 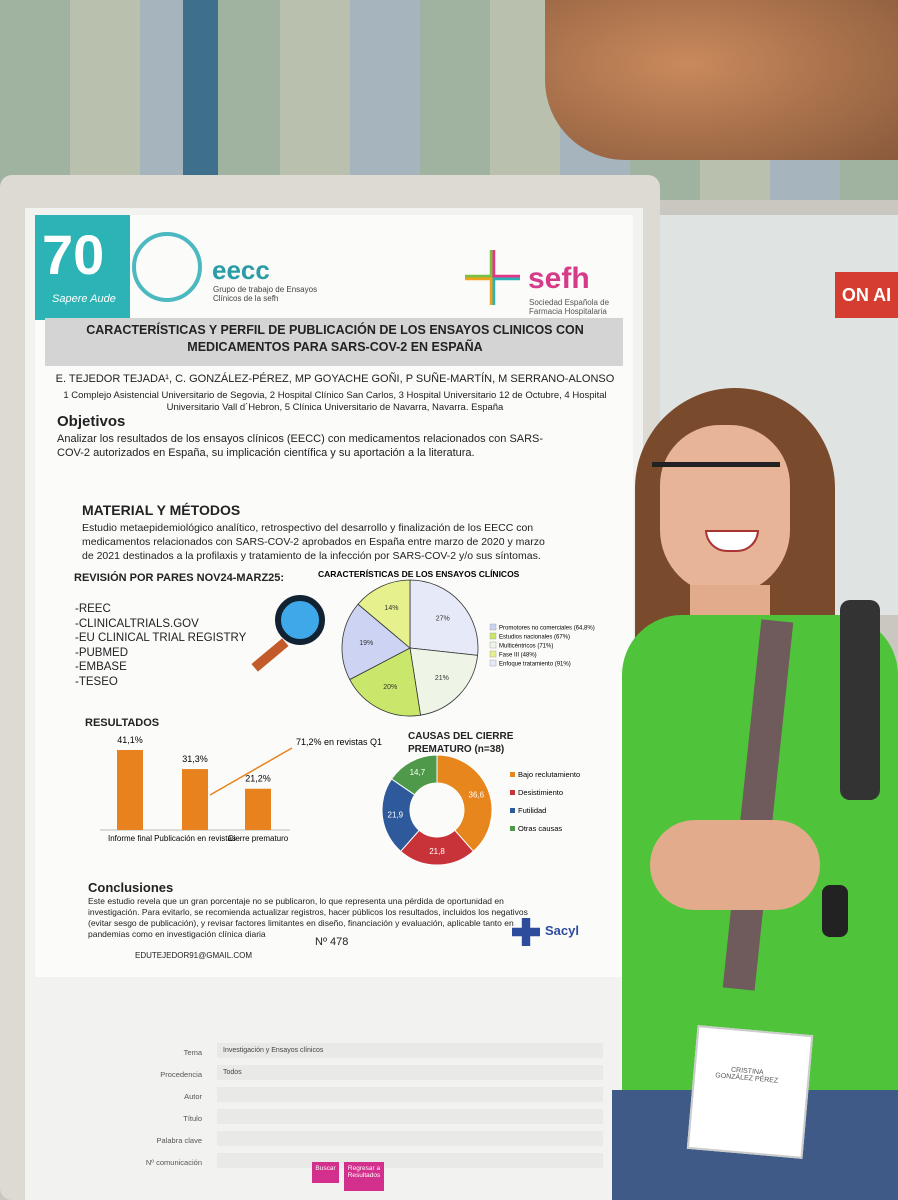 What do you see at coordinates (410, 1072) in the screenshot?
I see `form-field: Todos` at bounding box center [410, 1072].